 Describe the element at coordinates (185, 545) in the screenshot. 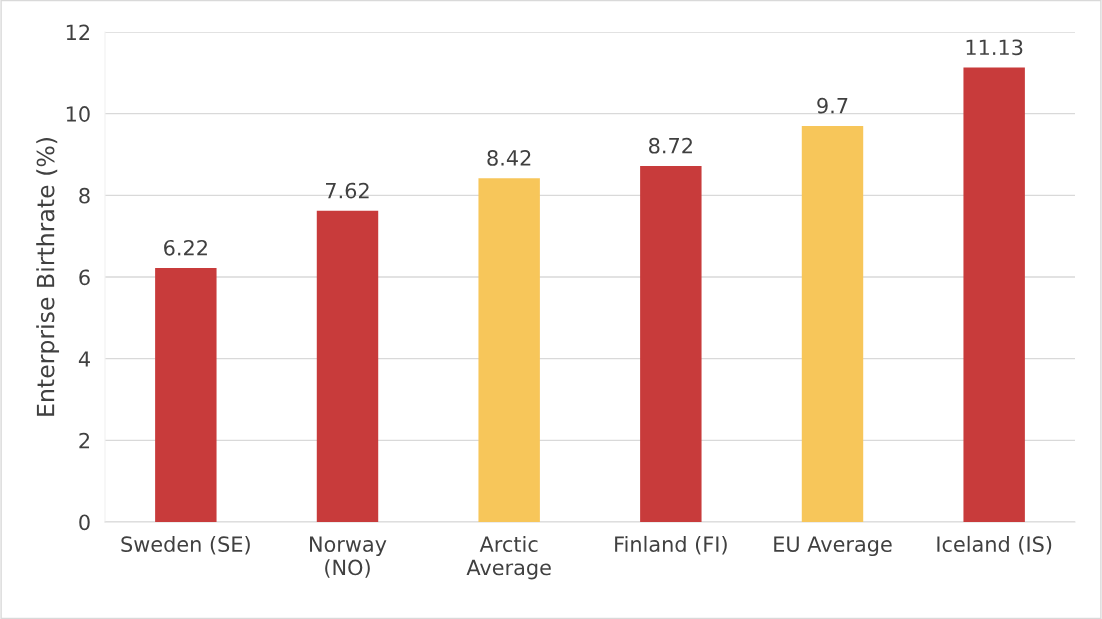

I see `x-tick-label: Sweden (SE)` at that location.